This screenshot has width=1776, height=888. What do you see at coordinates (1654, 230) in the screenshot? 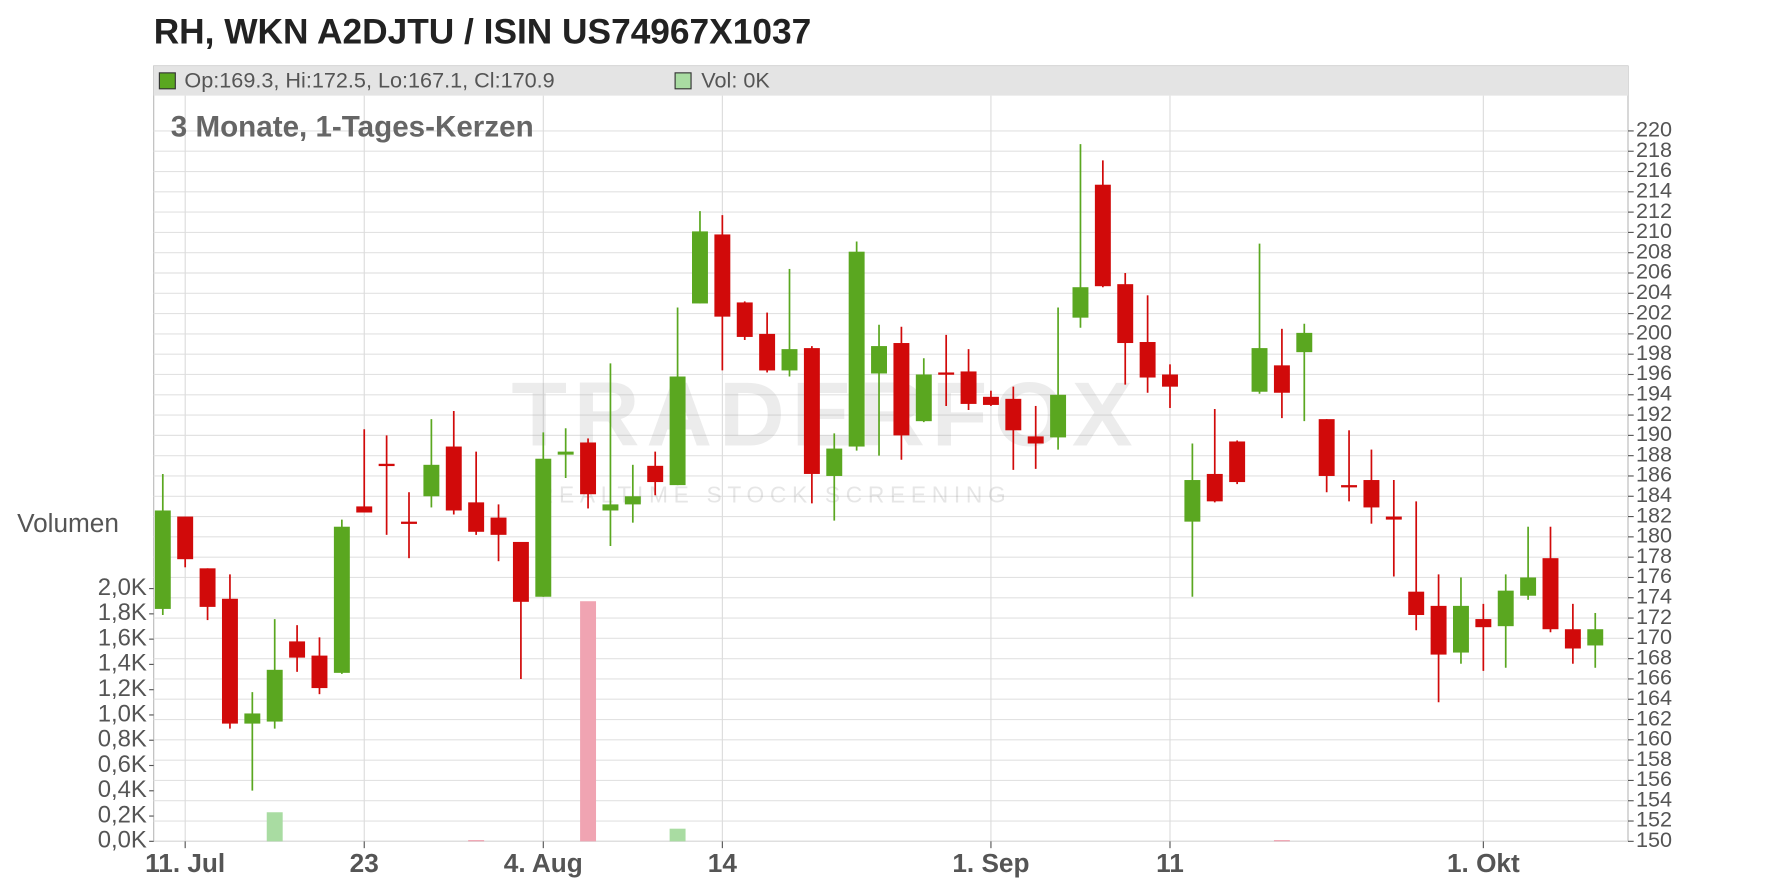
I see `y-tick-label: 210` at bounding box center [1654, 230].